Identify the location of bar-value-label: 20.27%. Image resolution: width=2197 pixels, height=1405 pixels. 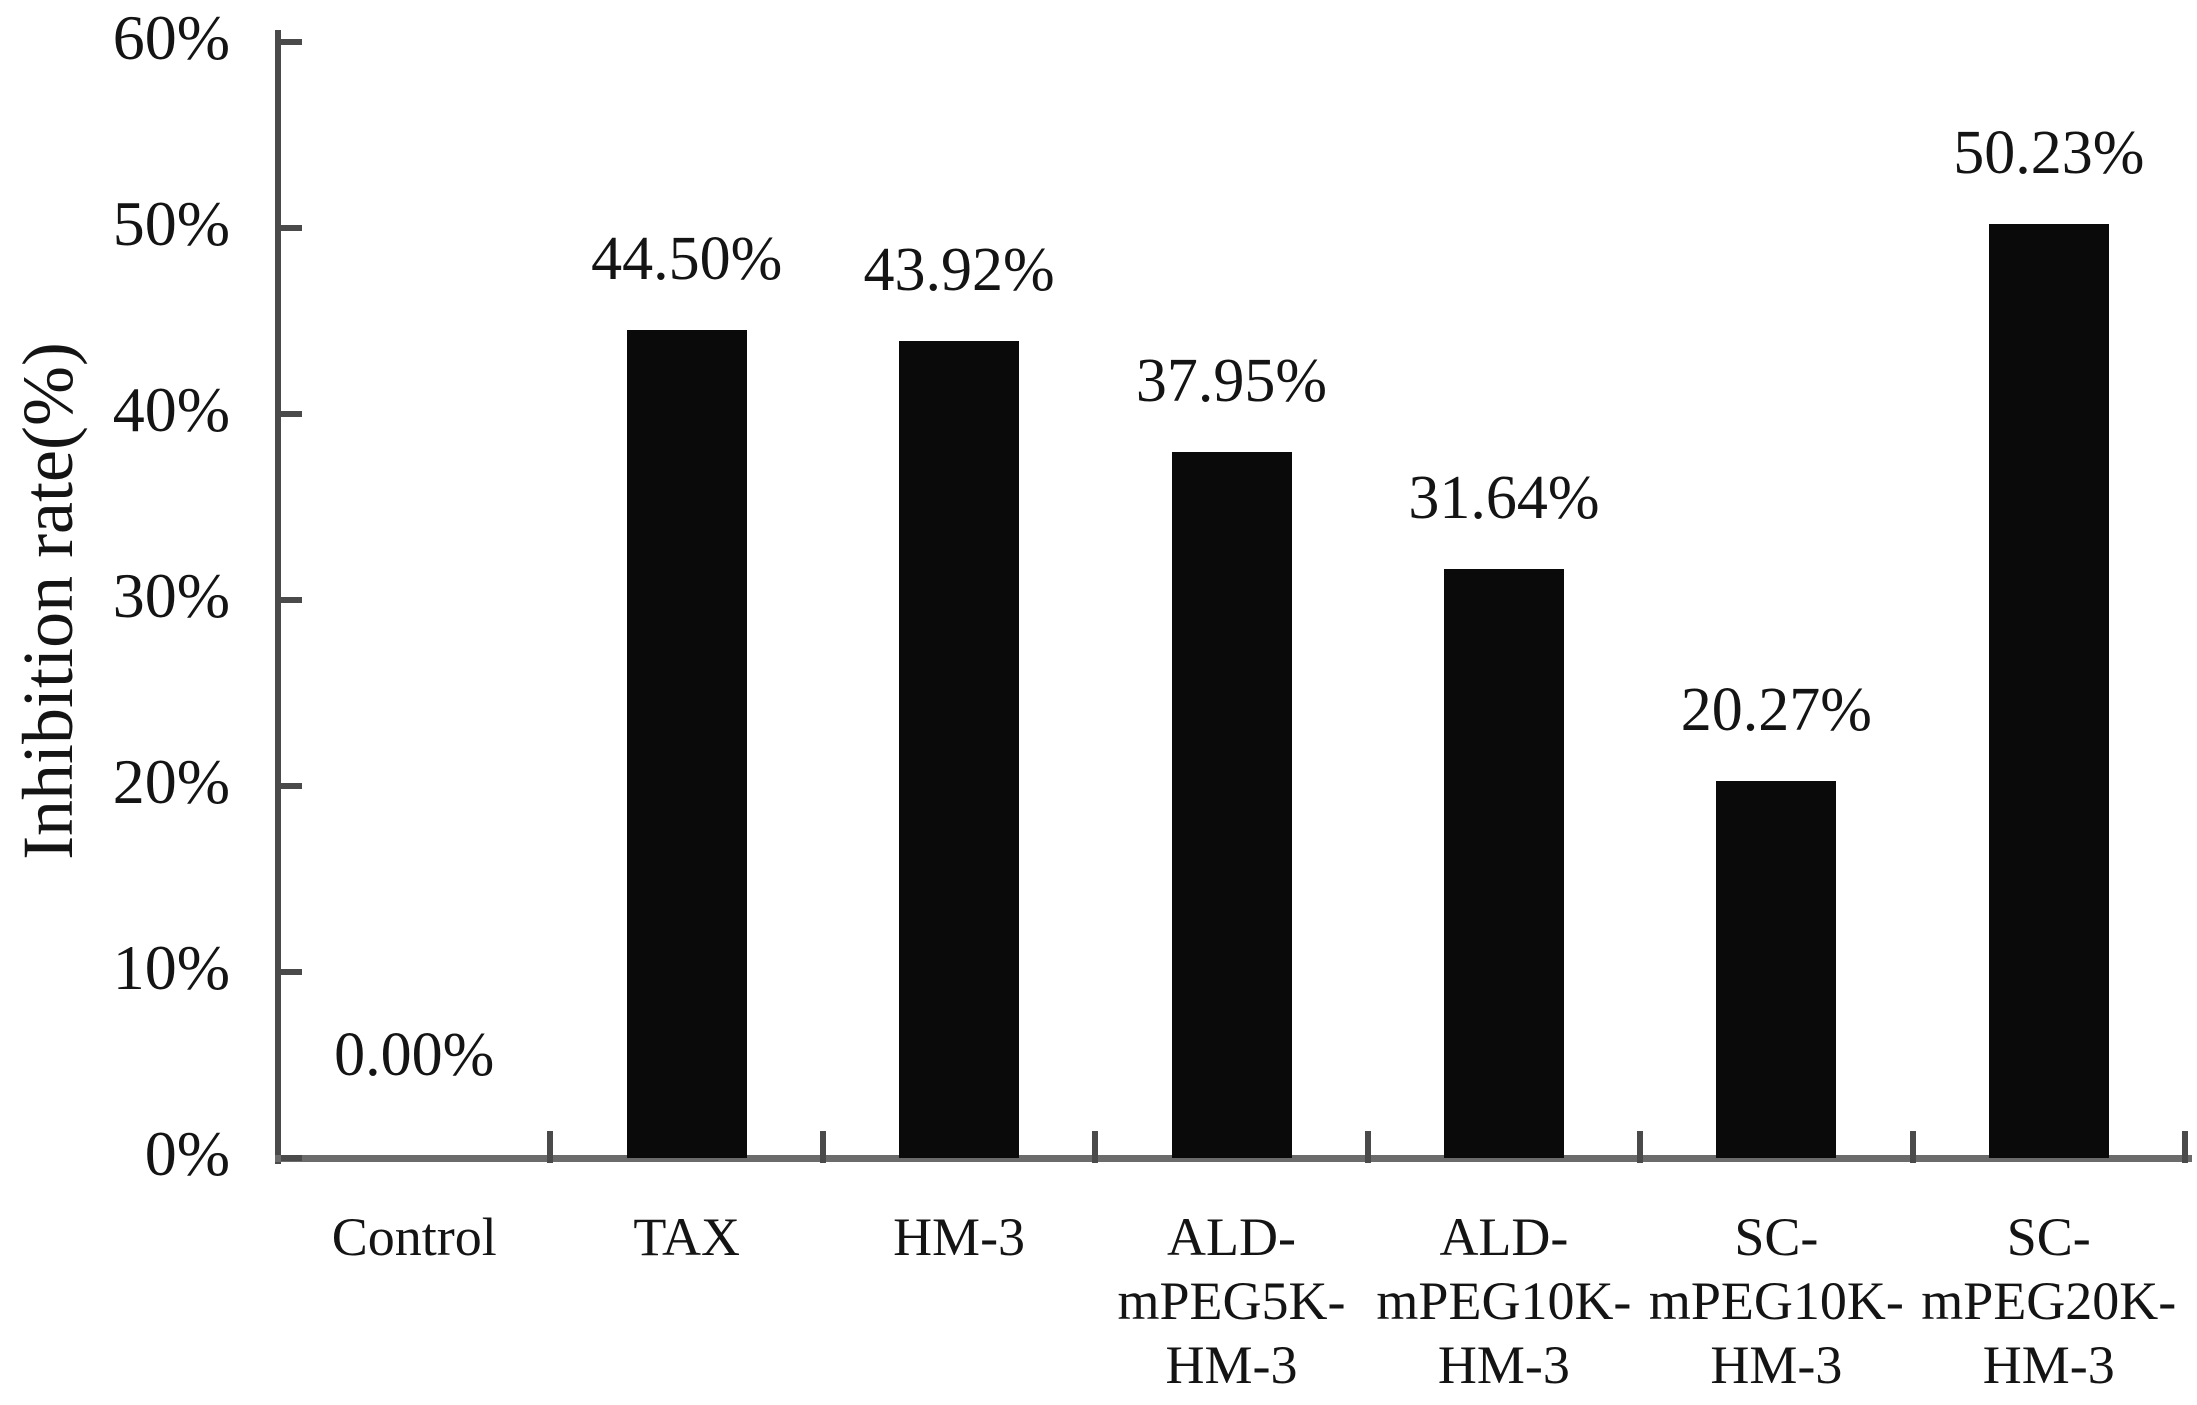
(1776, 710).